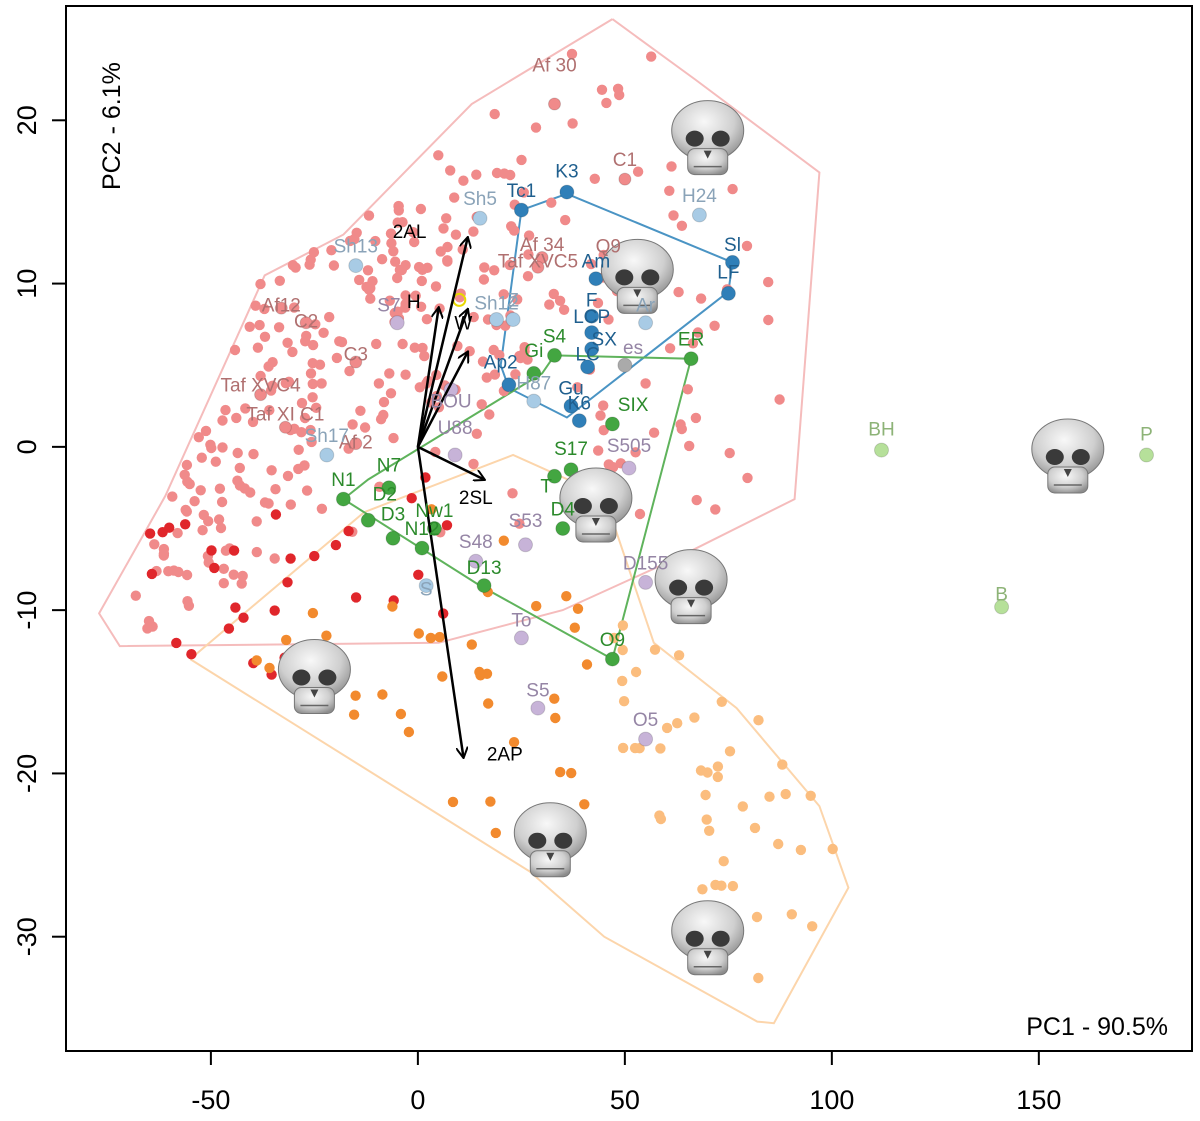  Describe the element at coordinates (596, 261) in the screenshot. I see `specimen-label: Am` at that location.